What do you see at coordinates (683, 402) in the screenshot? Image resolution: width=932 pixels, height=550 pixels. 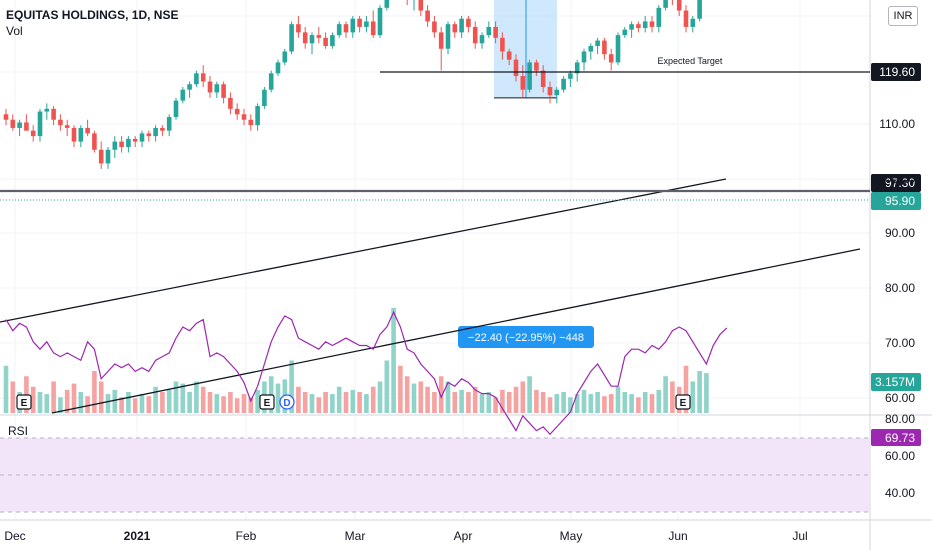 I see `earnings-3-marker` at bounding box center [683, 402].